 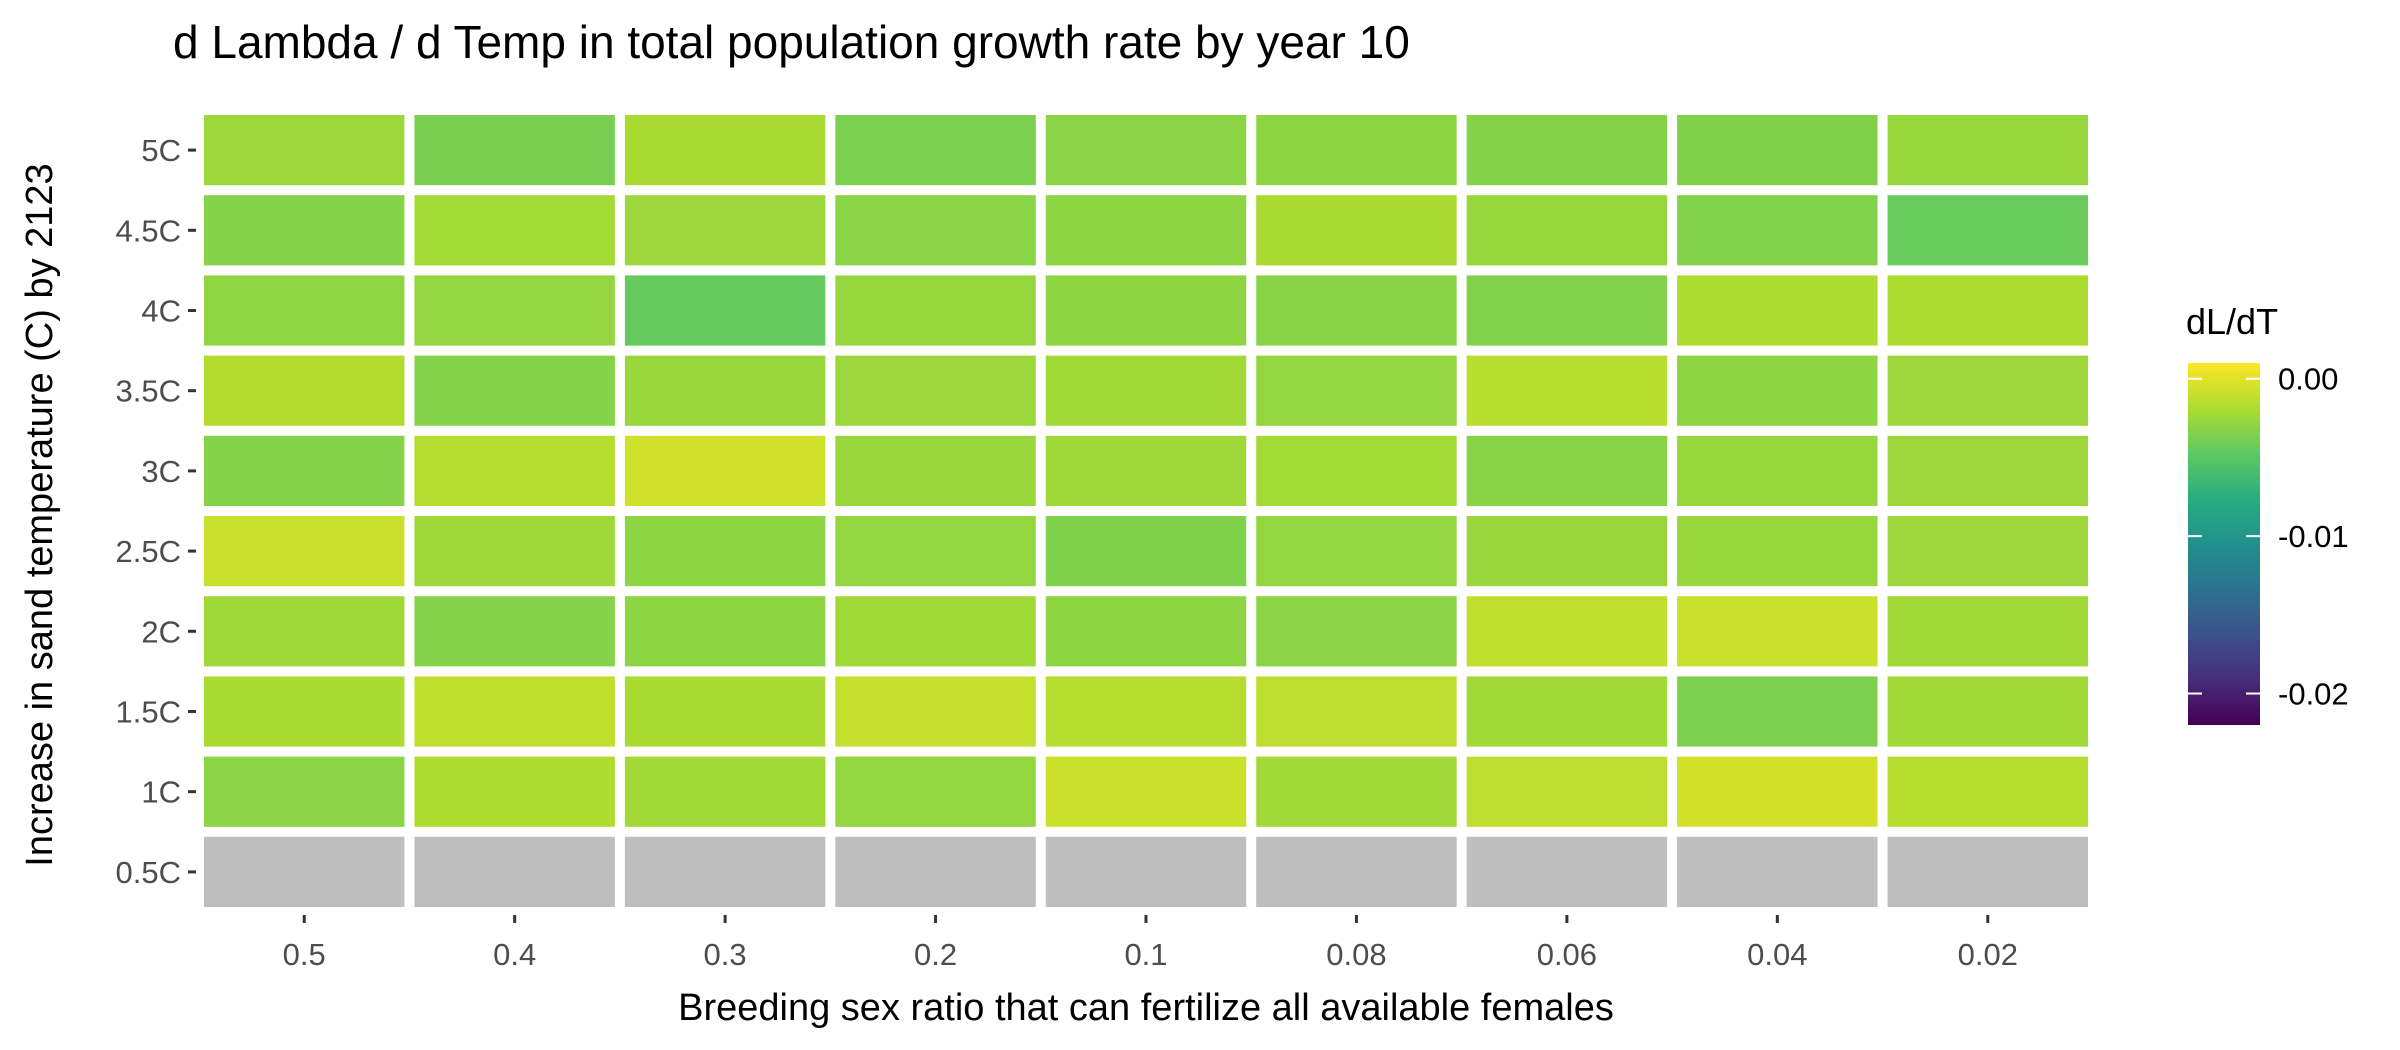 I want to click on x-tick-label: 0.02, so click(x=1988, y=954).